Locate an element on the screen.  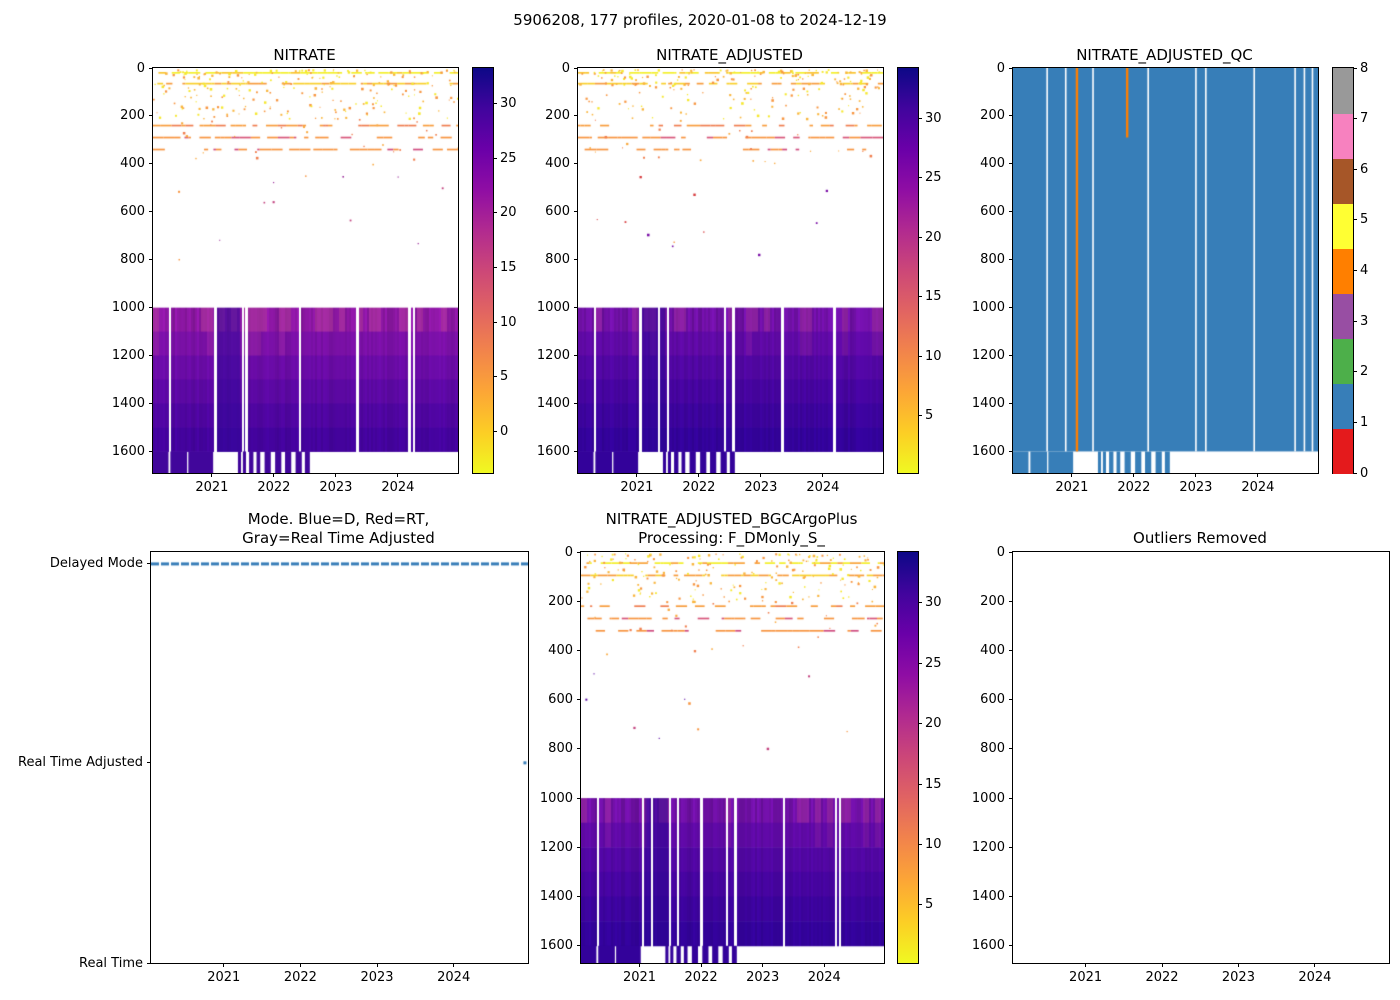
colorbar-nitrate: 30 25 20 15 10 5 0 is located at coordinates (494, 270).